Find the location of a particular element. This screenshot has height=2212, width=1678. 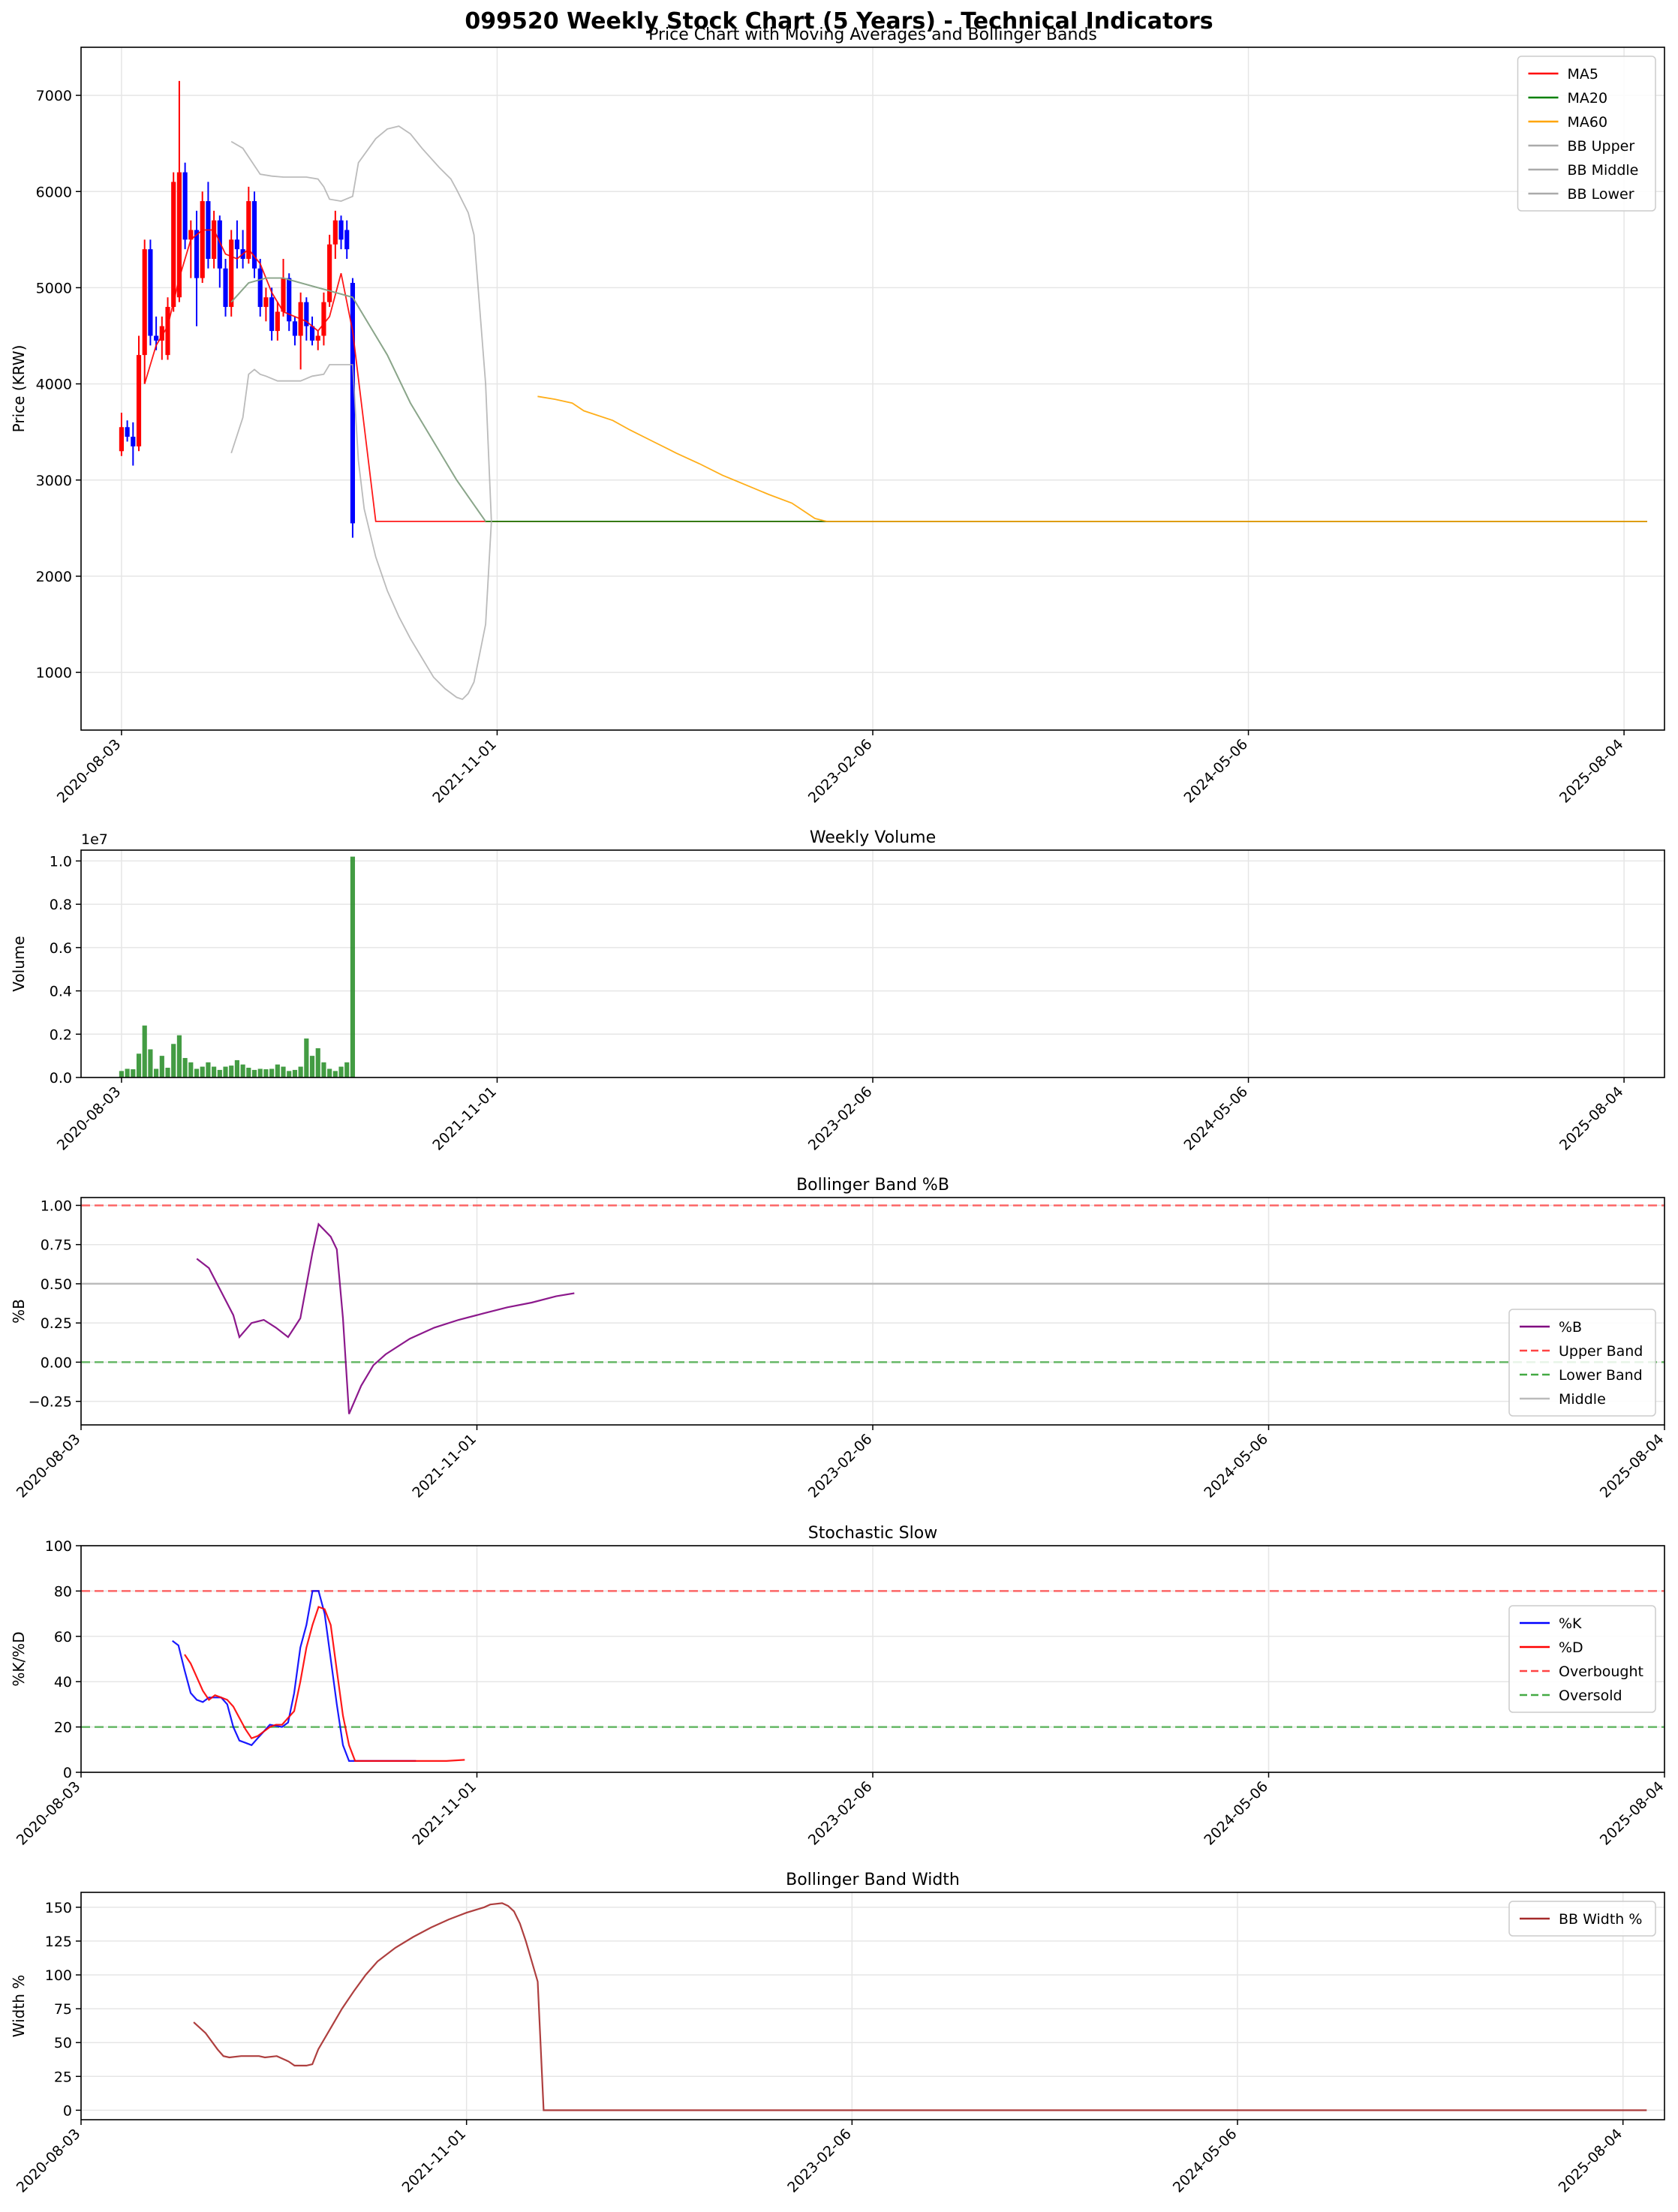

bb_width-axes-frame is located at coordinates (873, 2006).